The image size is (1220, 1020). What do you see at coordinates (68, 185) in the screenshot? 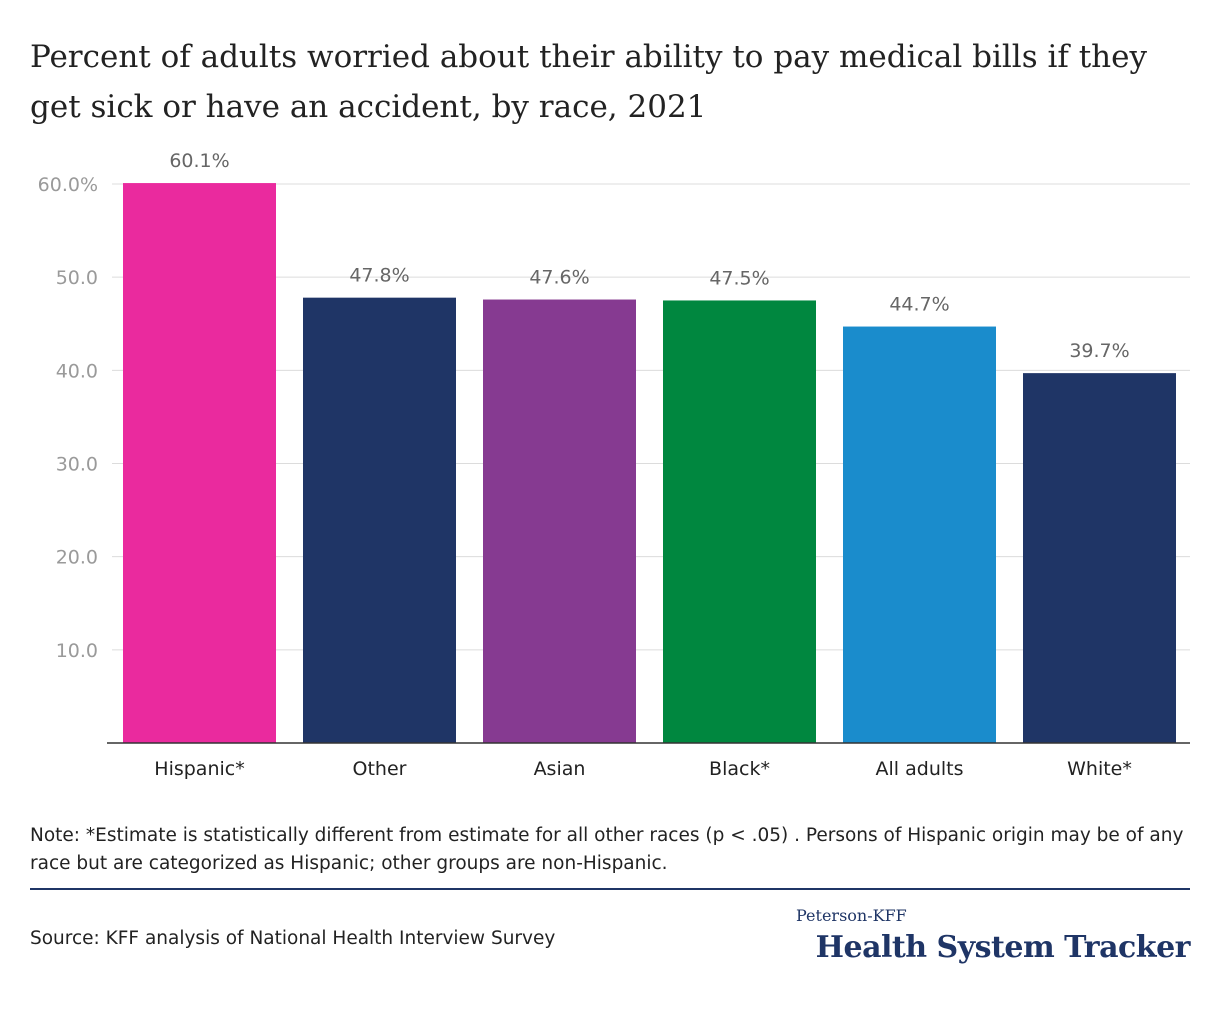
I see `y-tick-label: 60.0%` at bounding box center [68, 185].